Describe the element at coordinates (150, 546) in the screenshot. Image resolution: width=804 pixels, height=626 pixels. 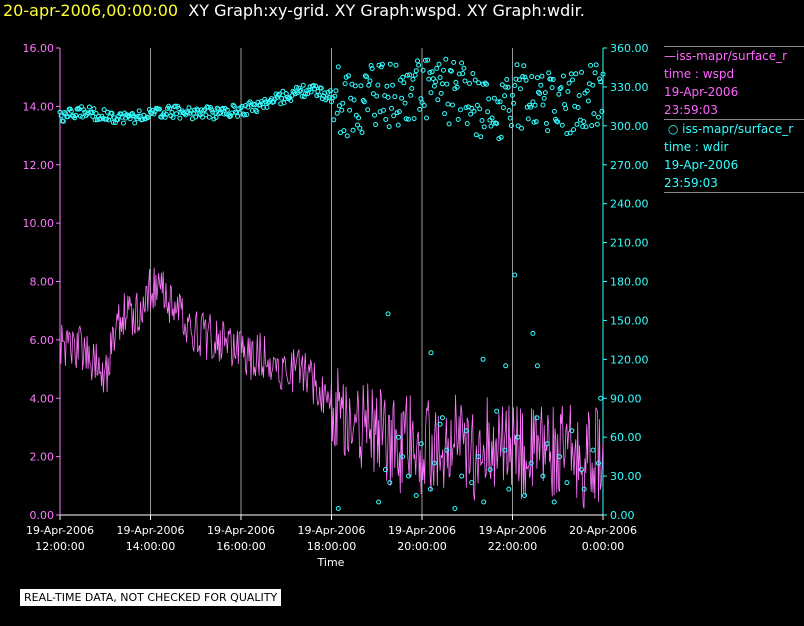
I see `x-tick-time: 14:00:00` at that location.